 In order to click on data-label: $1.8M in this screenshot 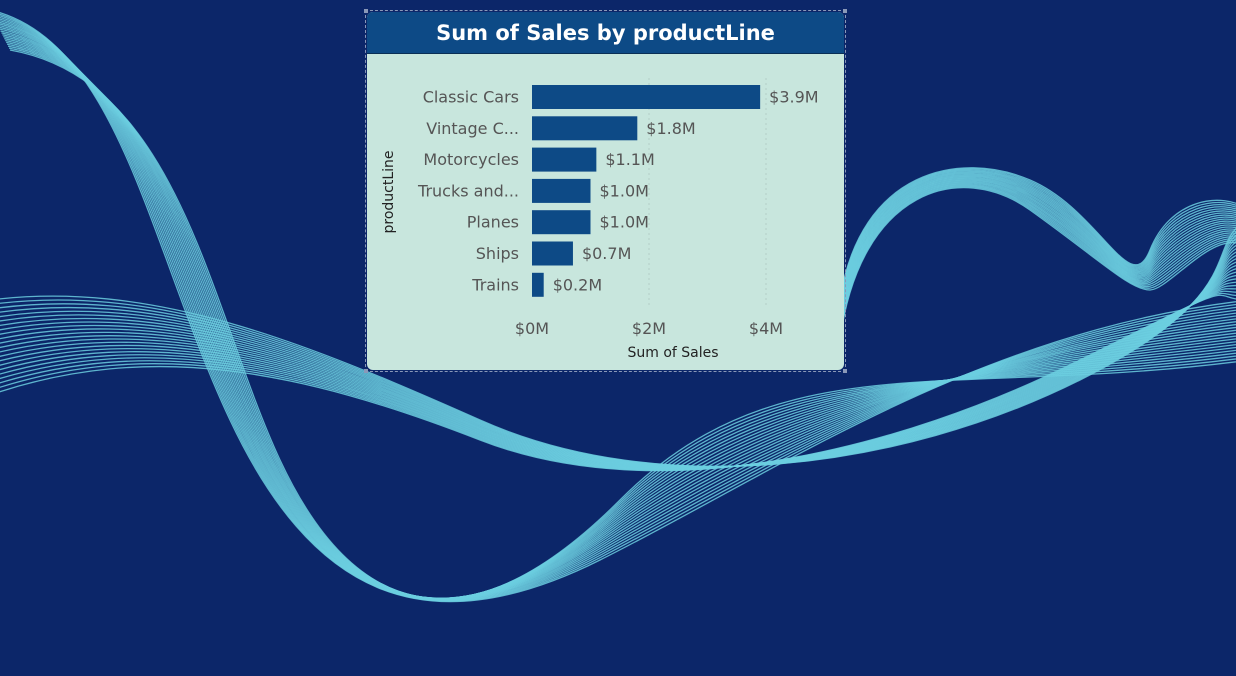, I will do `click(670, 128)`.